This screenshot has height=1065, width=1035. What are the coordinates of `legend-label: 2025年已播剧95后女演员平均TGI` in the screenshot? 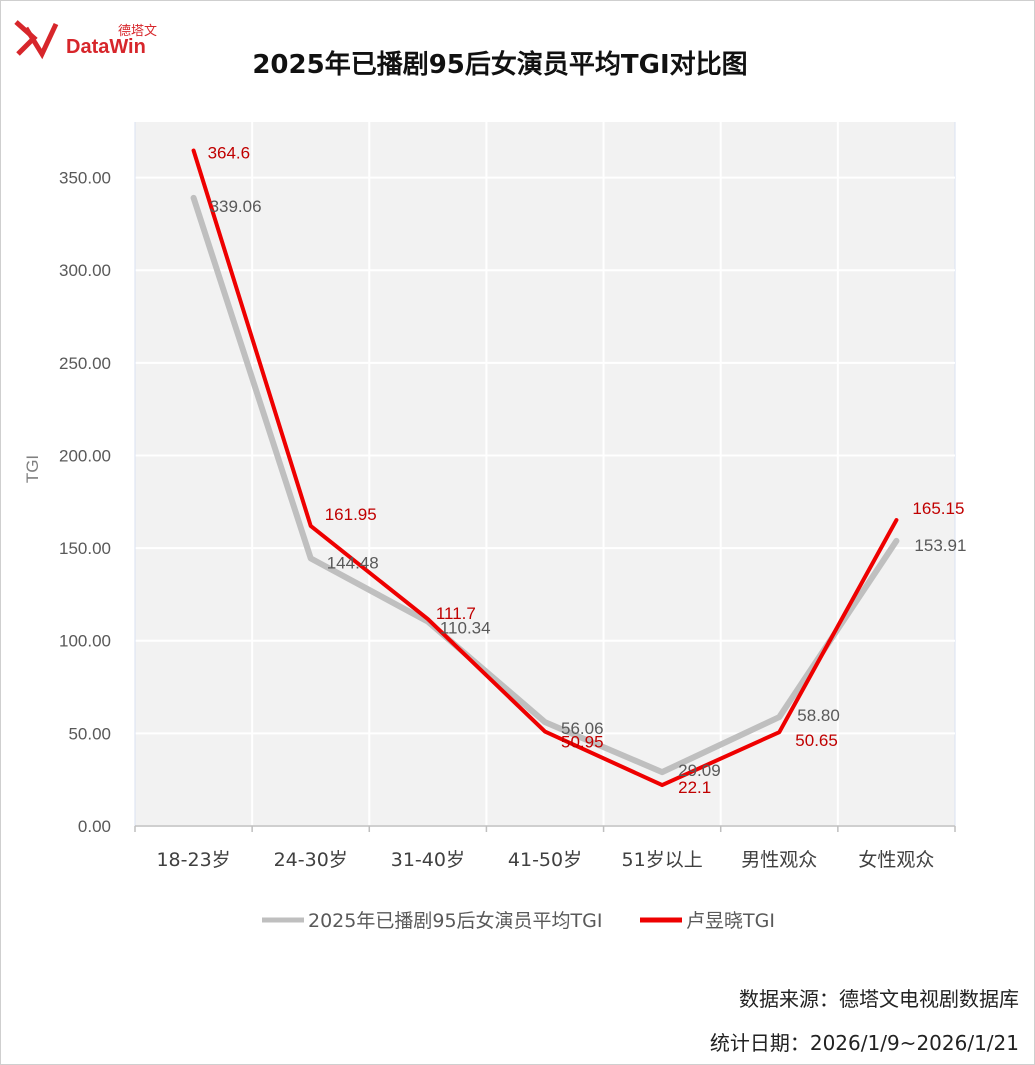 It's located at (455, 921).